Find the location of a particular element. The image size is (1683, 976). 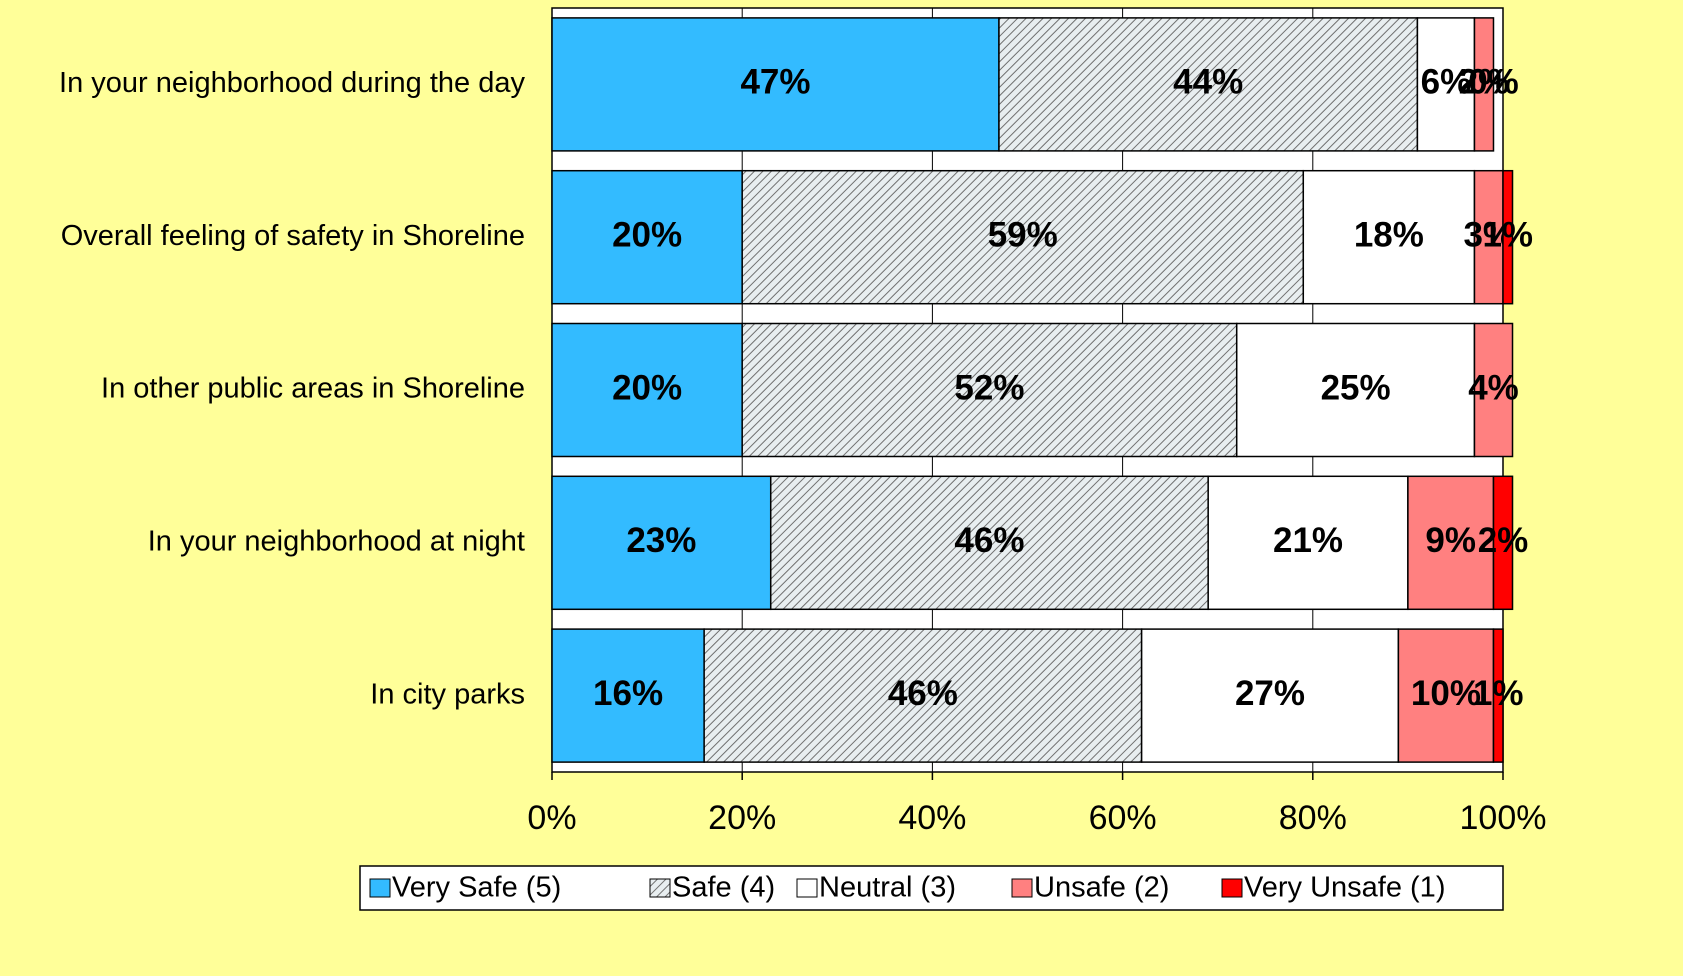

value-label: 16% is located at coordinates (628, 693).